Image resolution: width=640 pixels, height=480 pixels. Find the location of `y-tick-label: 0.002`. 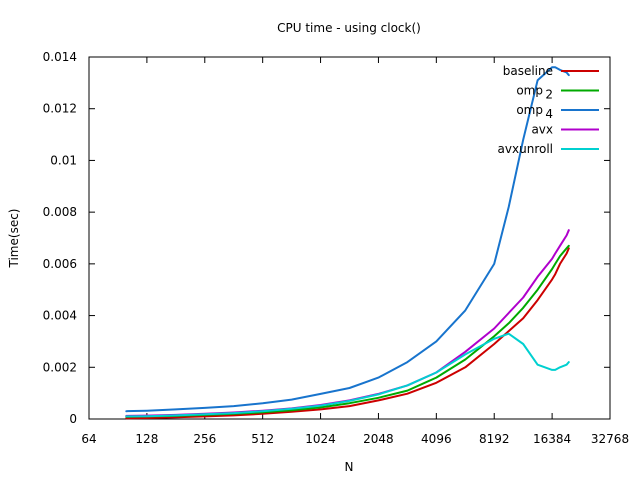

y-tick-label: 0.002 is located at coordinates (60, 367).